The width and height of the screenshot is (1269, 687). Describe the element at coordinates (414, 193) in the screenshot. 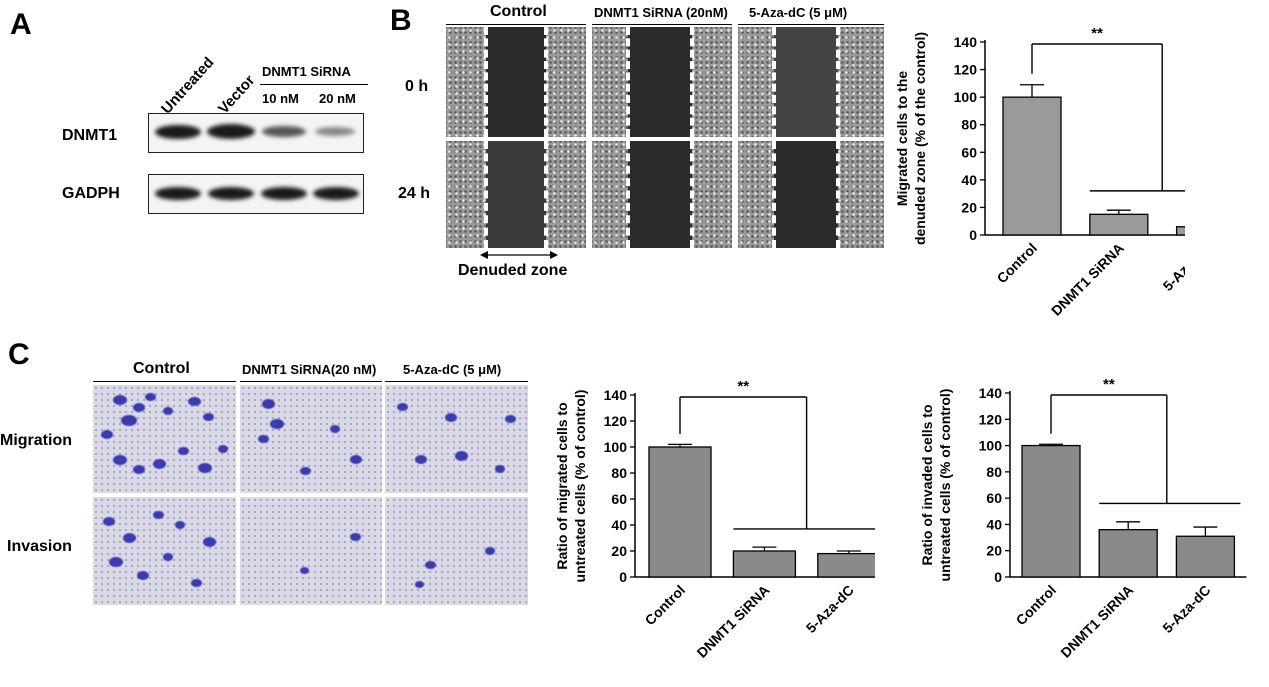

I see `wound-row-label-24h: 24 h` at that location.